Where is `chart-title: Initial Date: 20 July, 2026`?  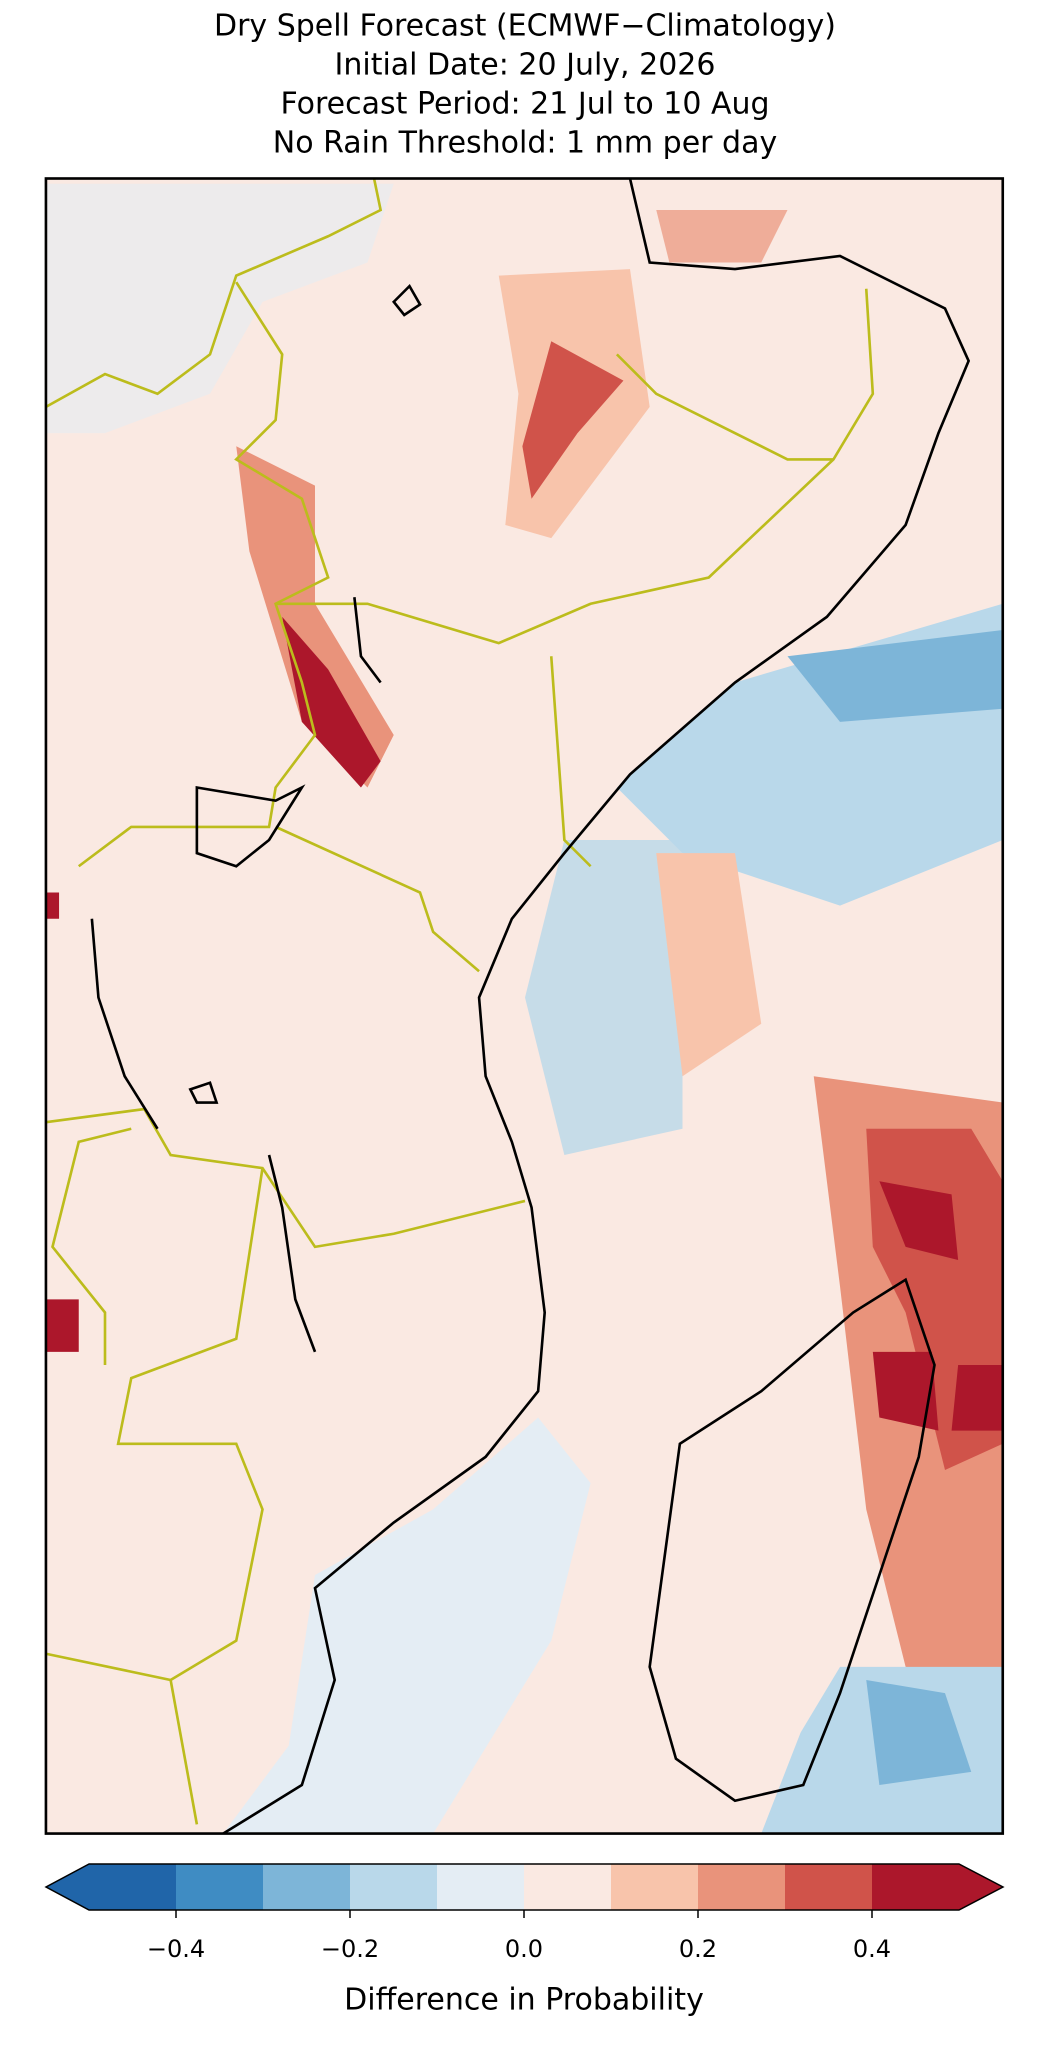
chart-title: Initial Date: 20 July, 2026 is located at coordinates (525, 65).